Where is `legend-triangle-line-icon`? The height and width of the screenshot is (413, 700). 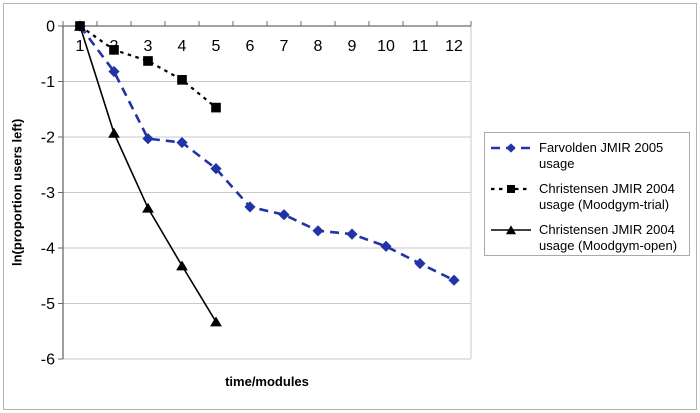 legend-triangle-line-icon is located at coordinates (511, 230).